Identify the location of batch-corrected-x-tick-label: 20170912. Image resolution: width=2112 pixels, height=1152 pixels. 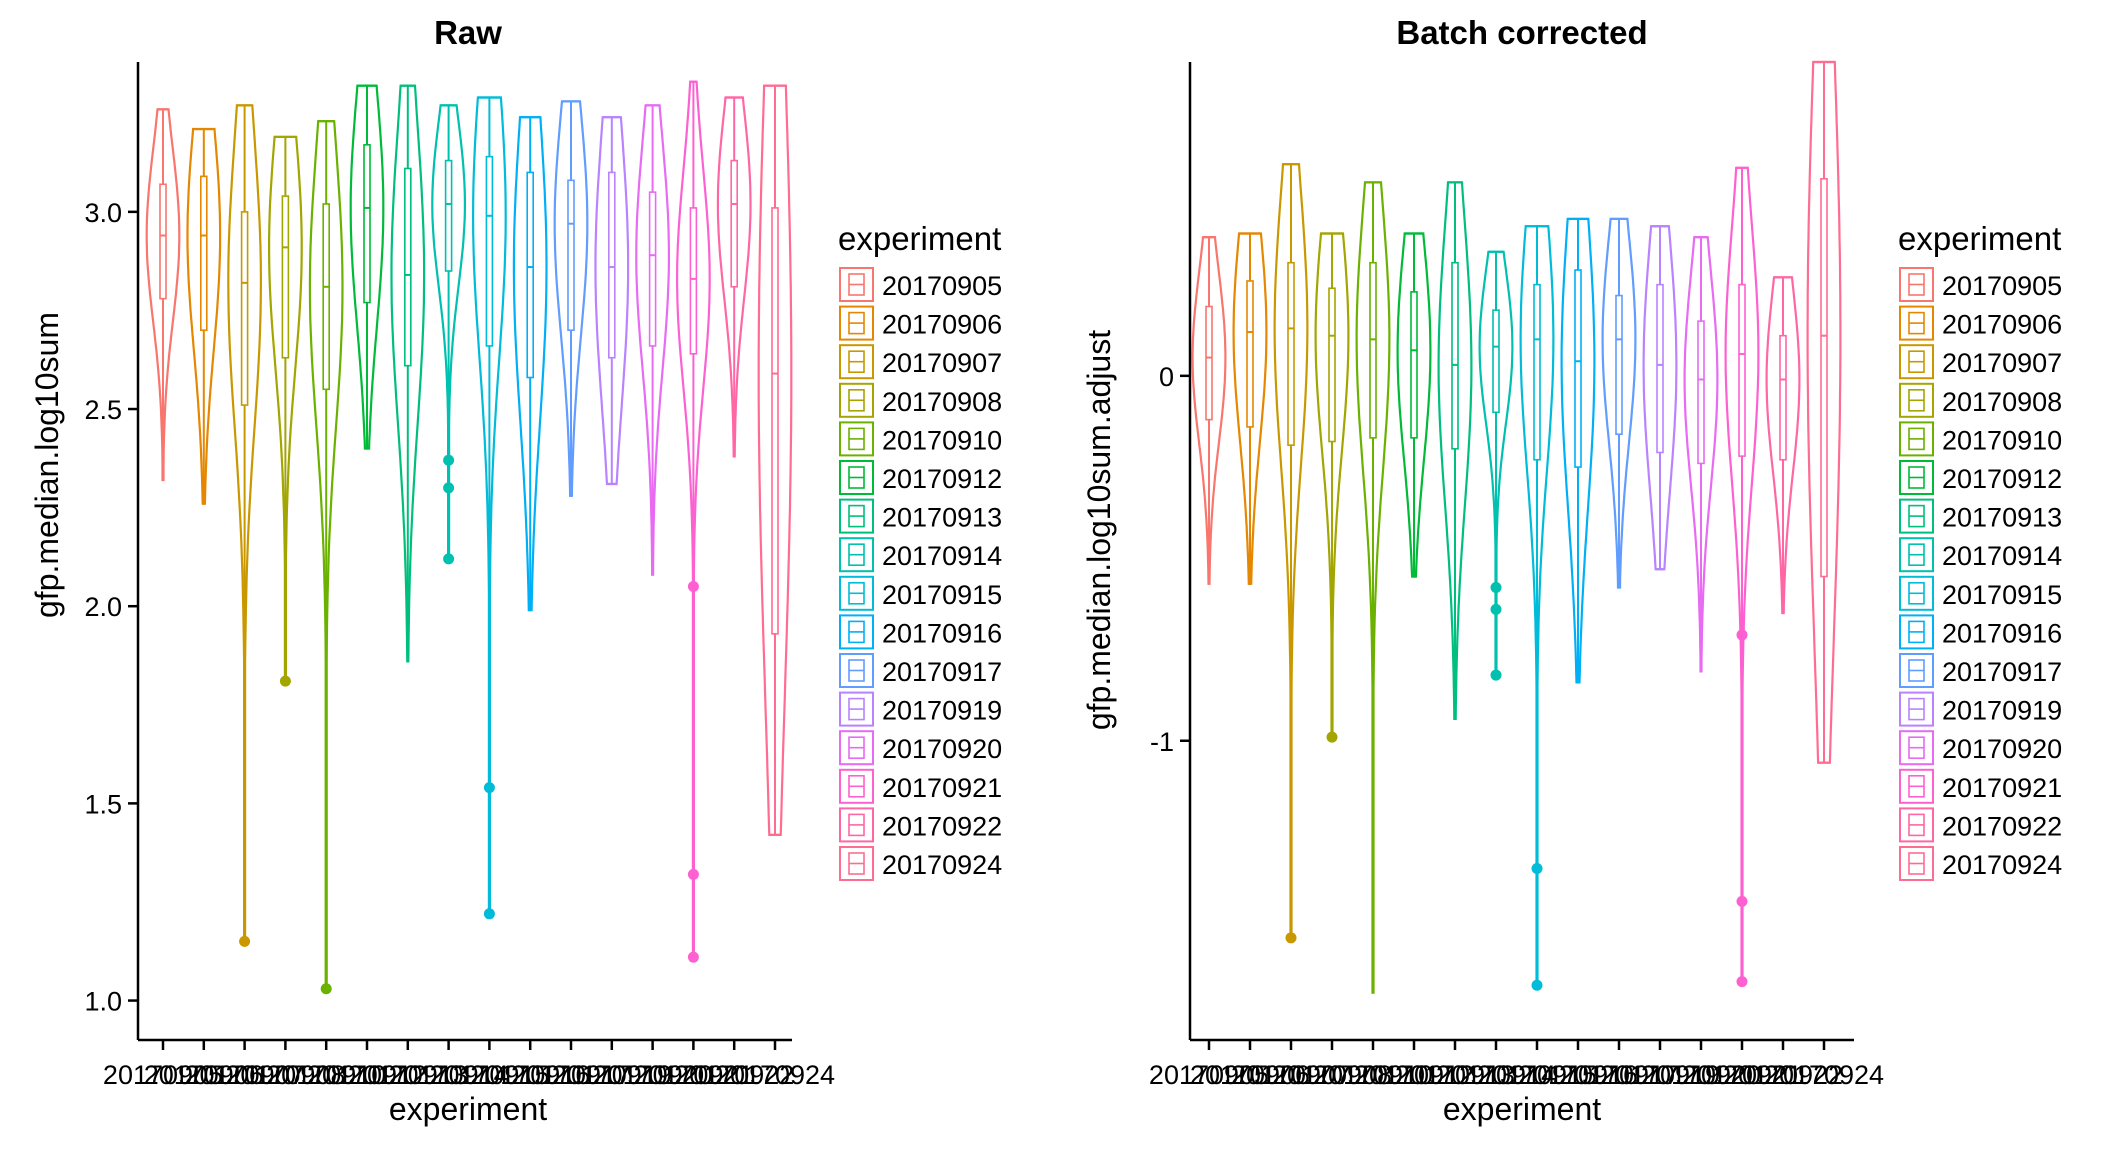
(1414, 1075).